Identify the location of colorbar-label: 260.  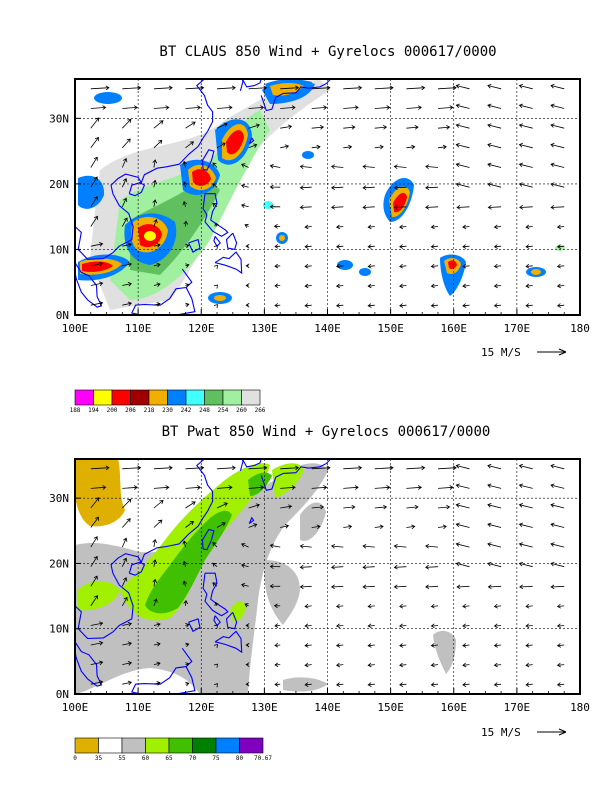
(241, 410).